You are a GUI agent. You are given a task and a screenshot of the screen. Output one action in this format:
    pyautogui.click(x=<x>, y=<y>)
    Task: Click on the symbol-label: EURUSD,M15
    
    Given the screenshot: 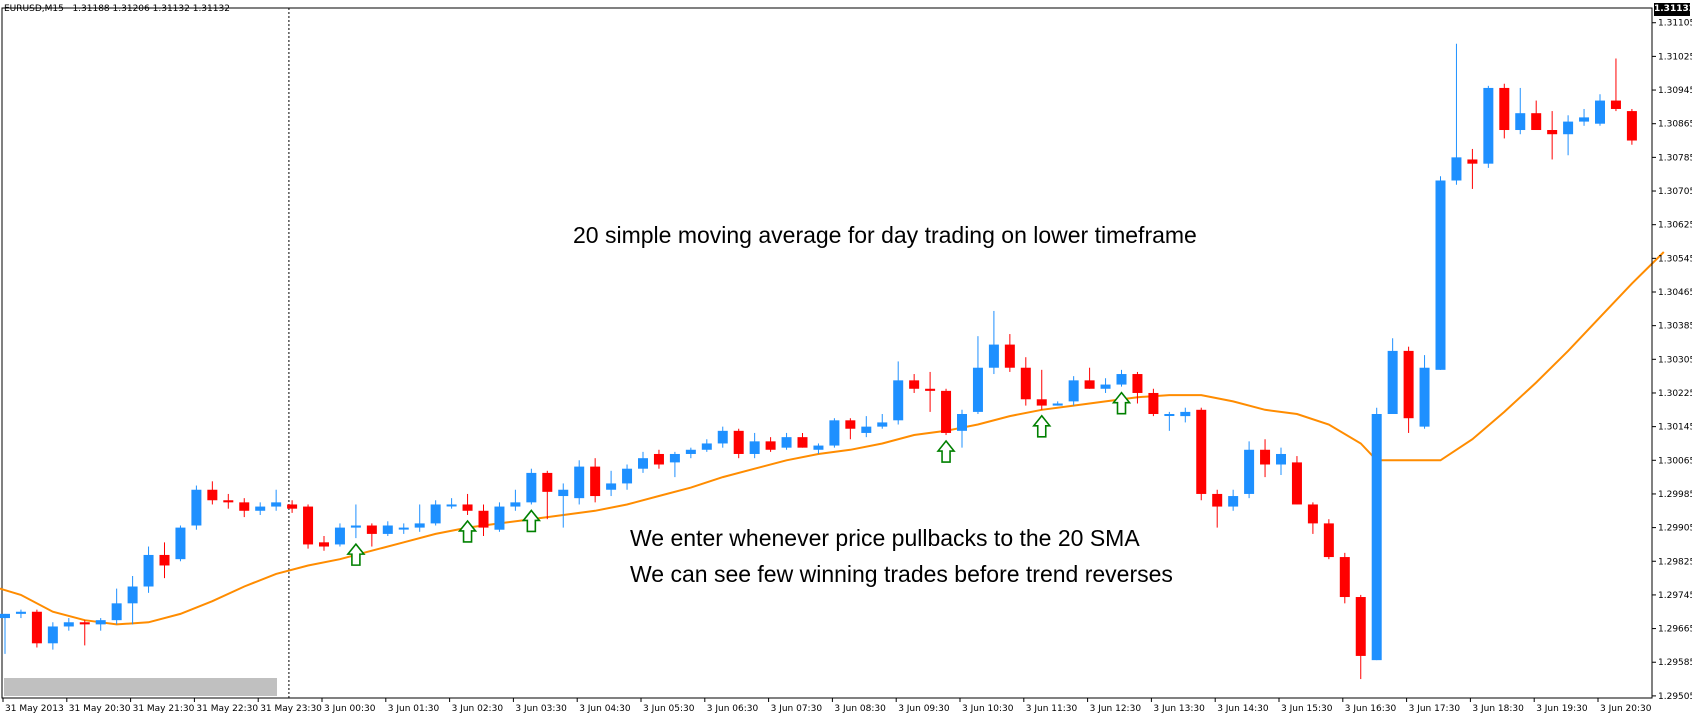 What is the action you would take?
    pyautogui.click(x=34, y=9)
    